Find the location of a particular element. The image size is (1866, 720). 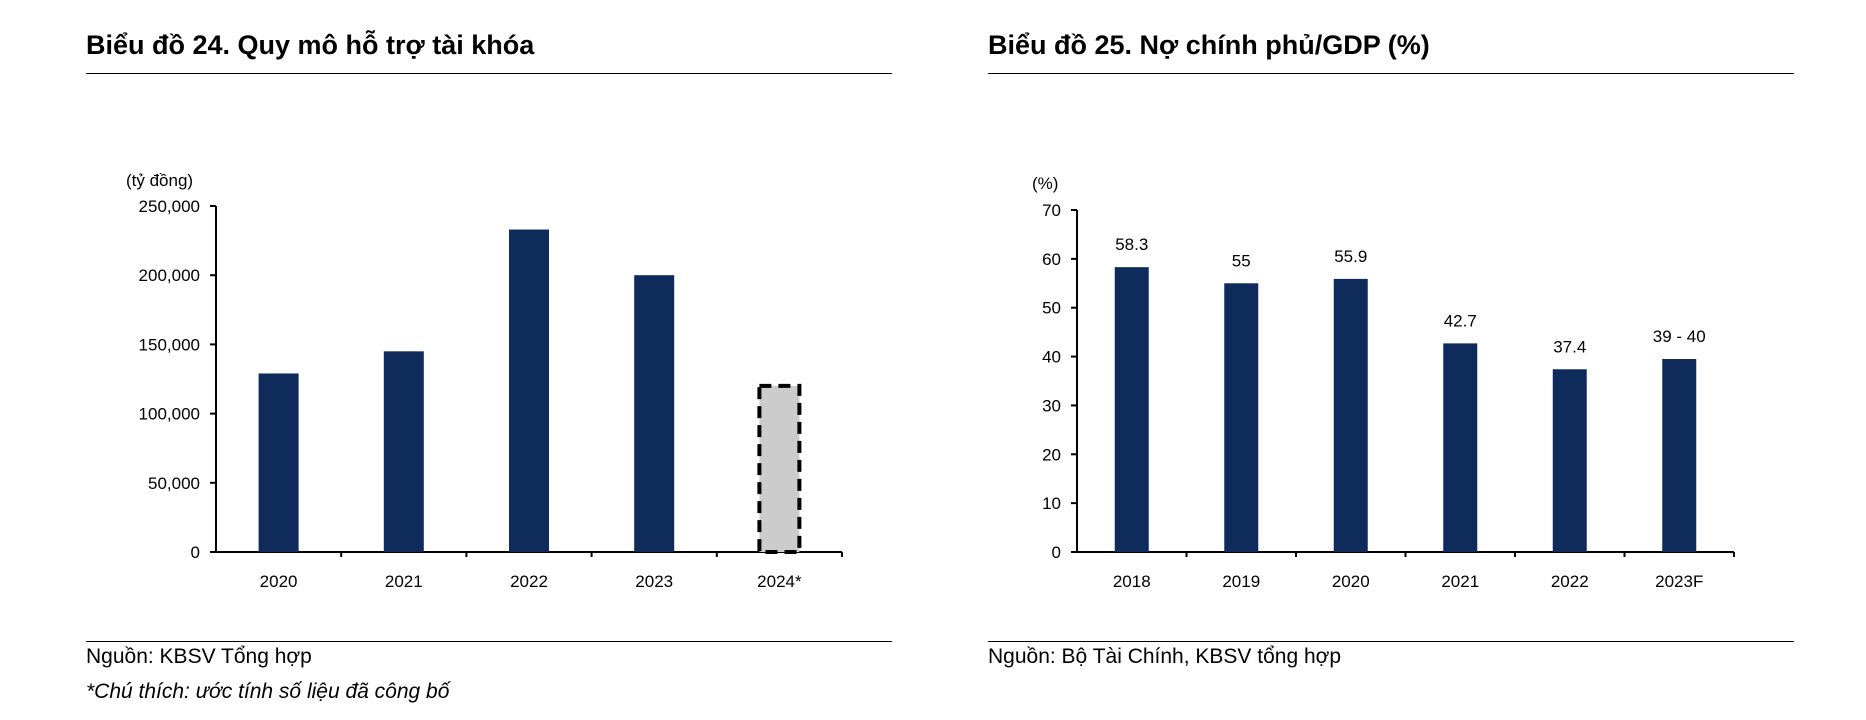

data-label: 42.7 is located at coordinates (1460, 320).